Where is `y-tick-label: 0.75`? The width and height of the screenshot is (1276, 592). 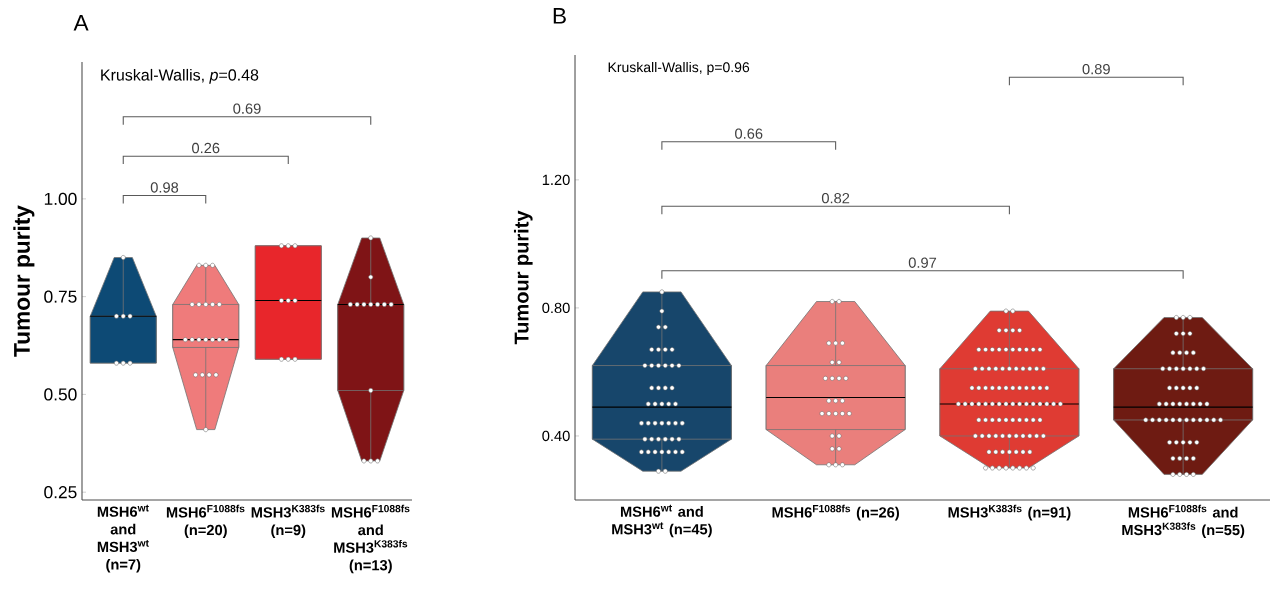 y-tick-label: 0.75 is located at coordinates (60, 296).